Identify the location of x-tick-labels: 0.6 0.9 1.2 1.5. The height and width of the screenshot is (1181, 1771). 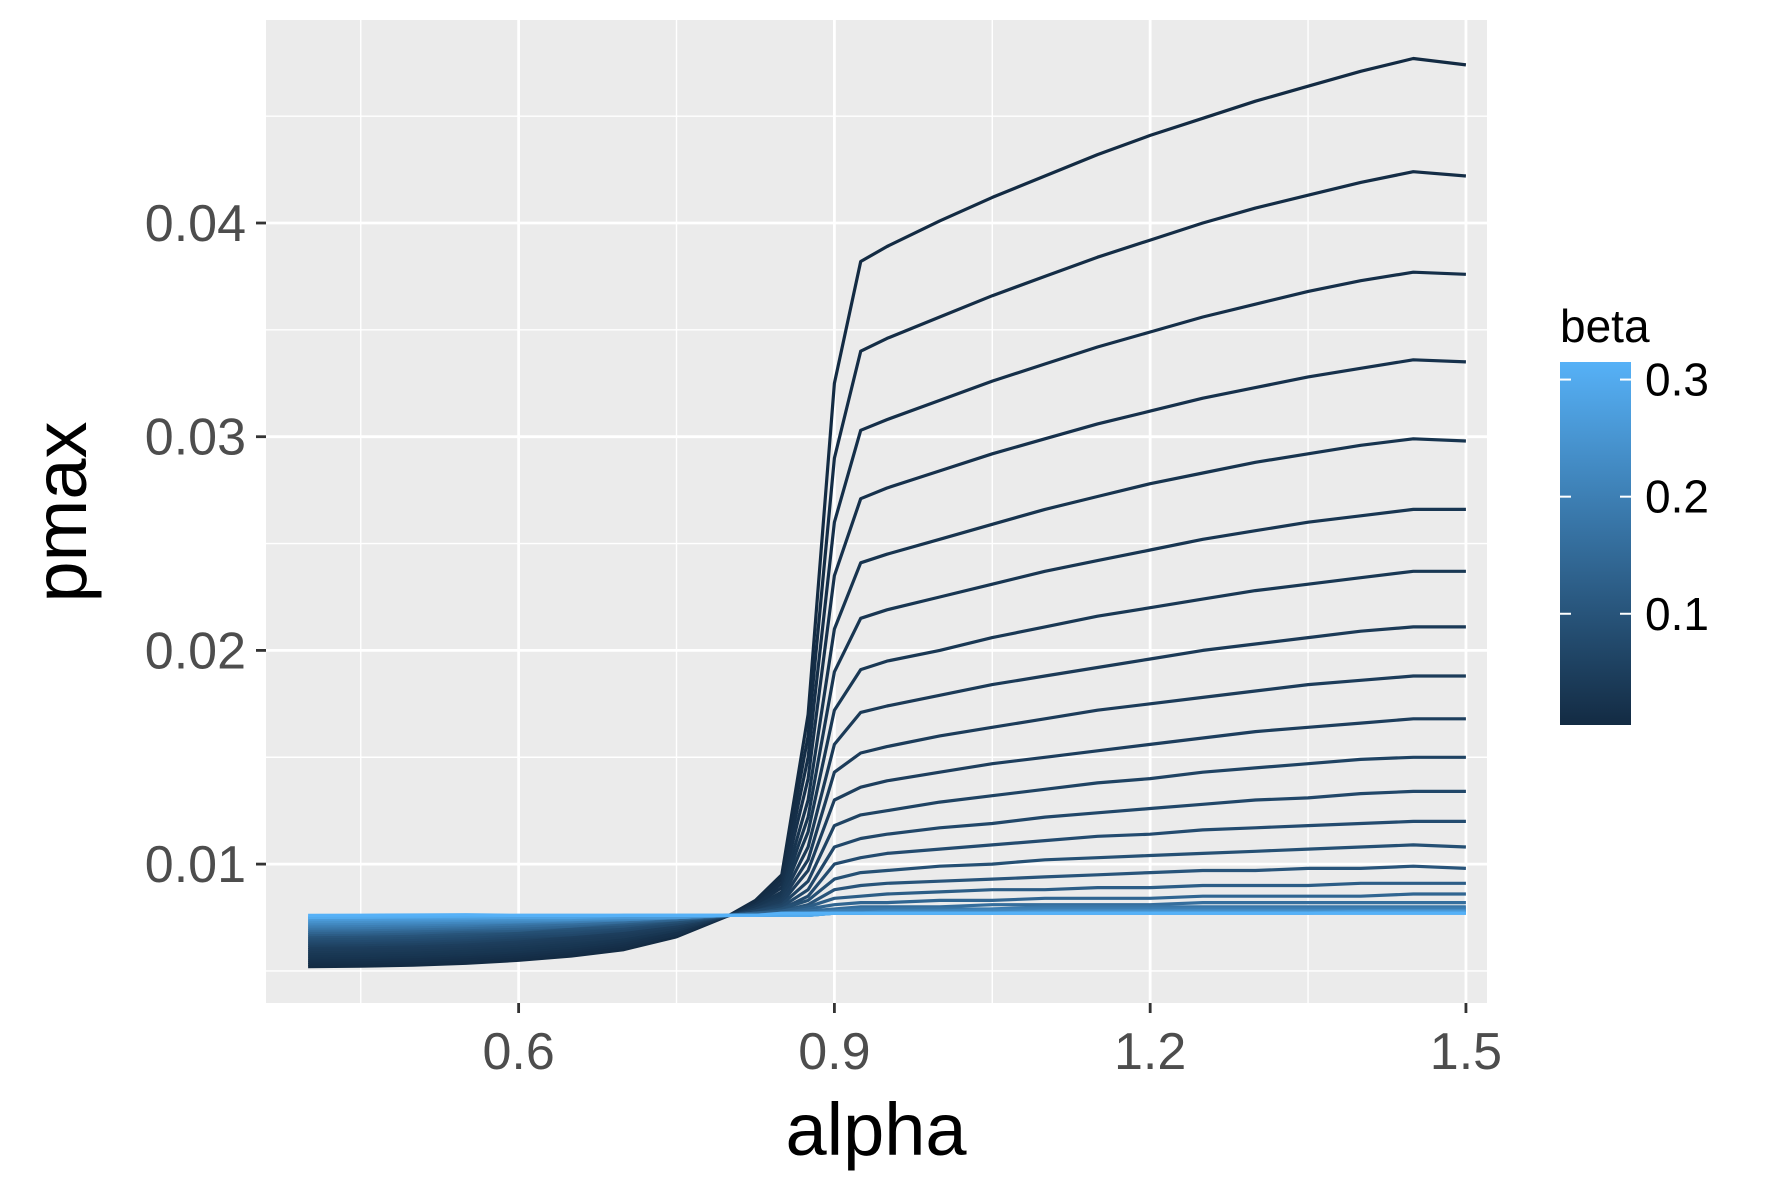
(992, 1052).